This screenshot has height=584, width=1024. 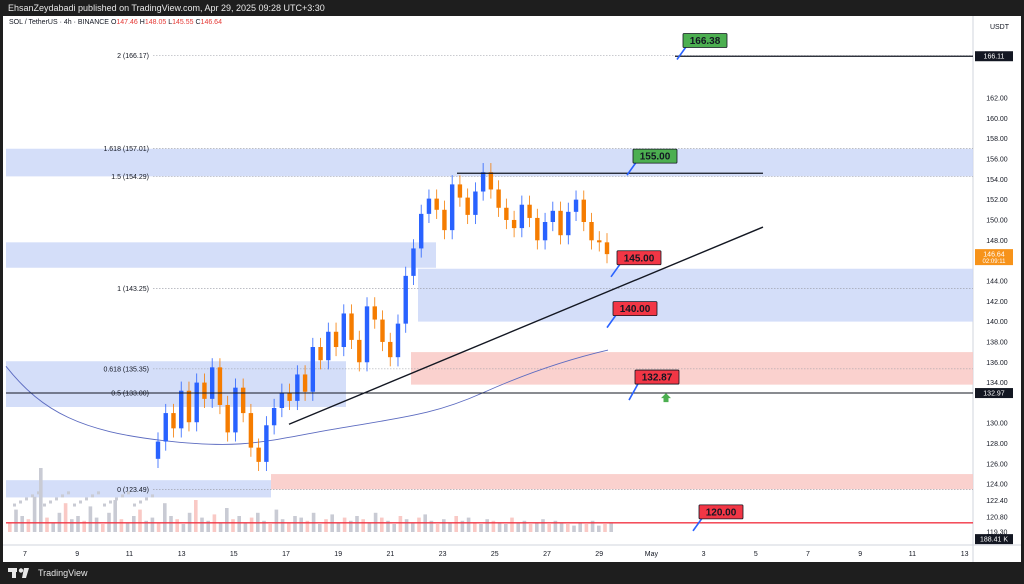 What do you see at coordinates (695, 295) in the screenshot?
I see `fib-zone-mid` at bounding box center [695, 295].